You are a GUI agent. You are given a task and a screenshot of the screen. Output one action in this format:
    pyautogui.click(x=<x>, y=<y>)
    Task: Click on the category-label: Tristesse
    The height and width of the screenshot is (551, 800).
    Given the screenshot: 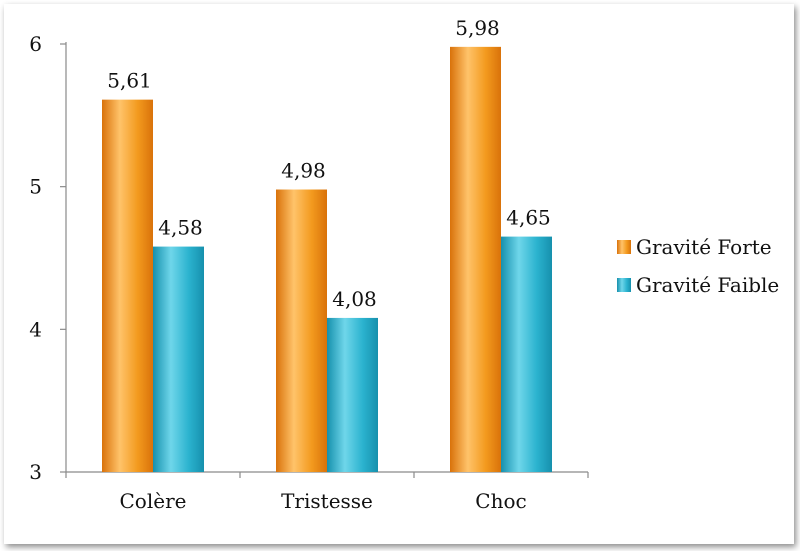 What is the action you would take?
    pyautogui.click(x=327, y=501)
    